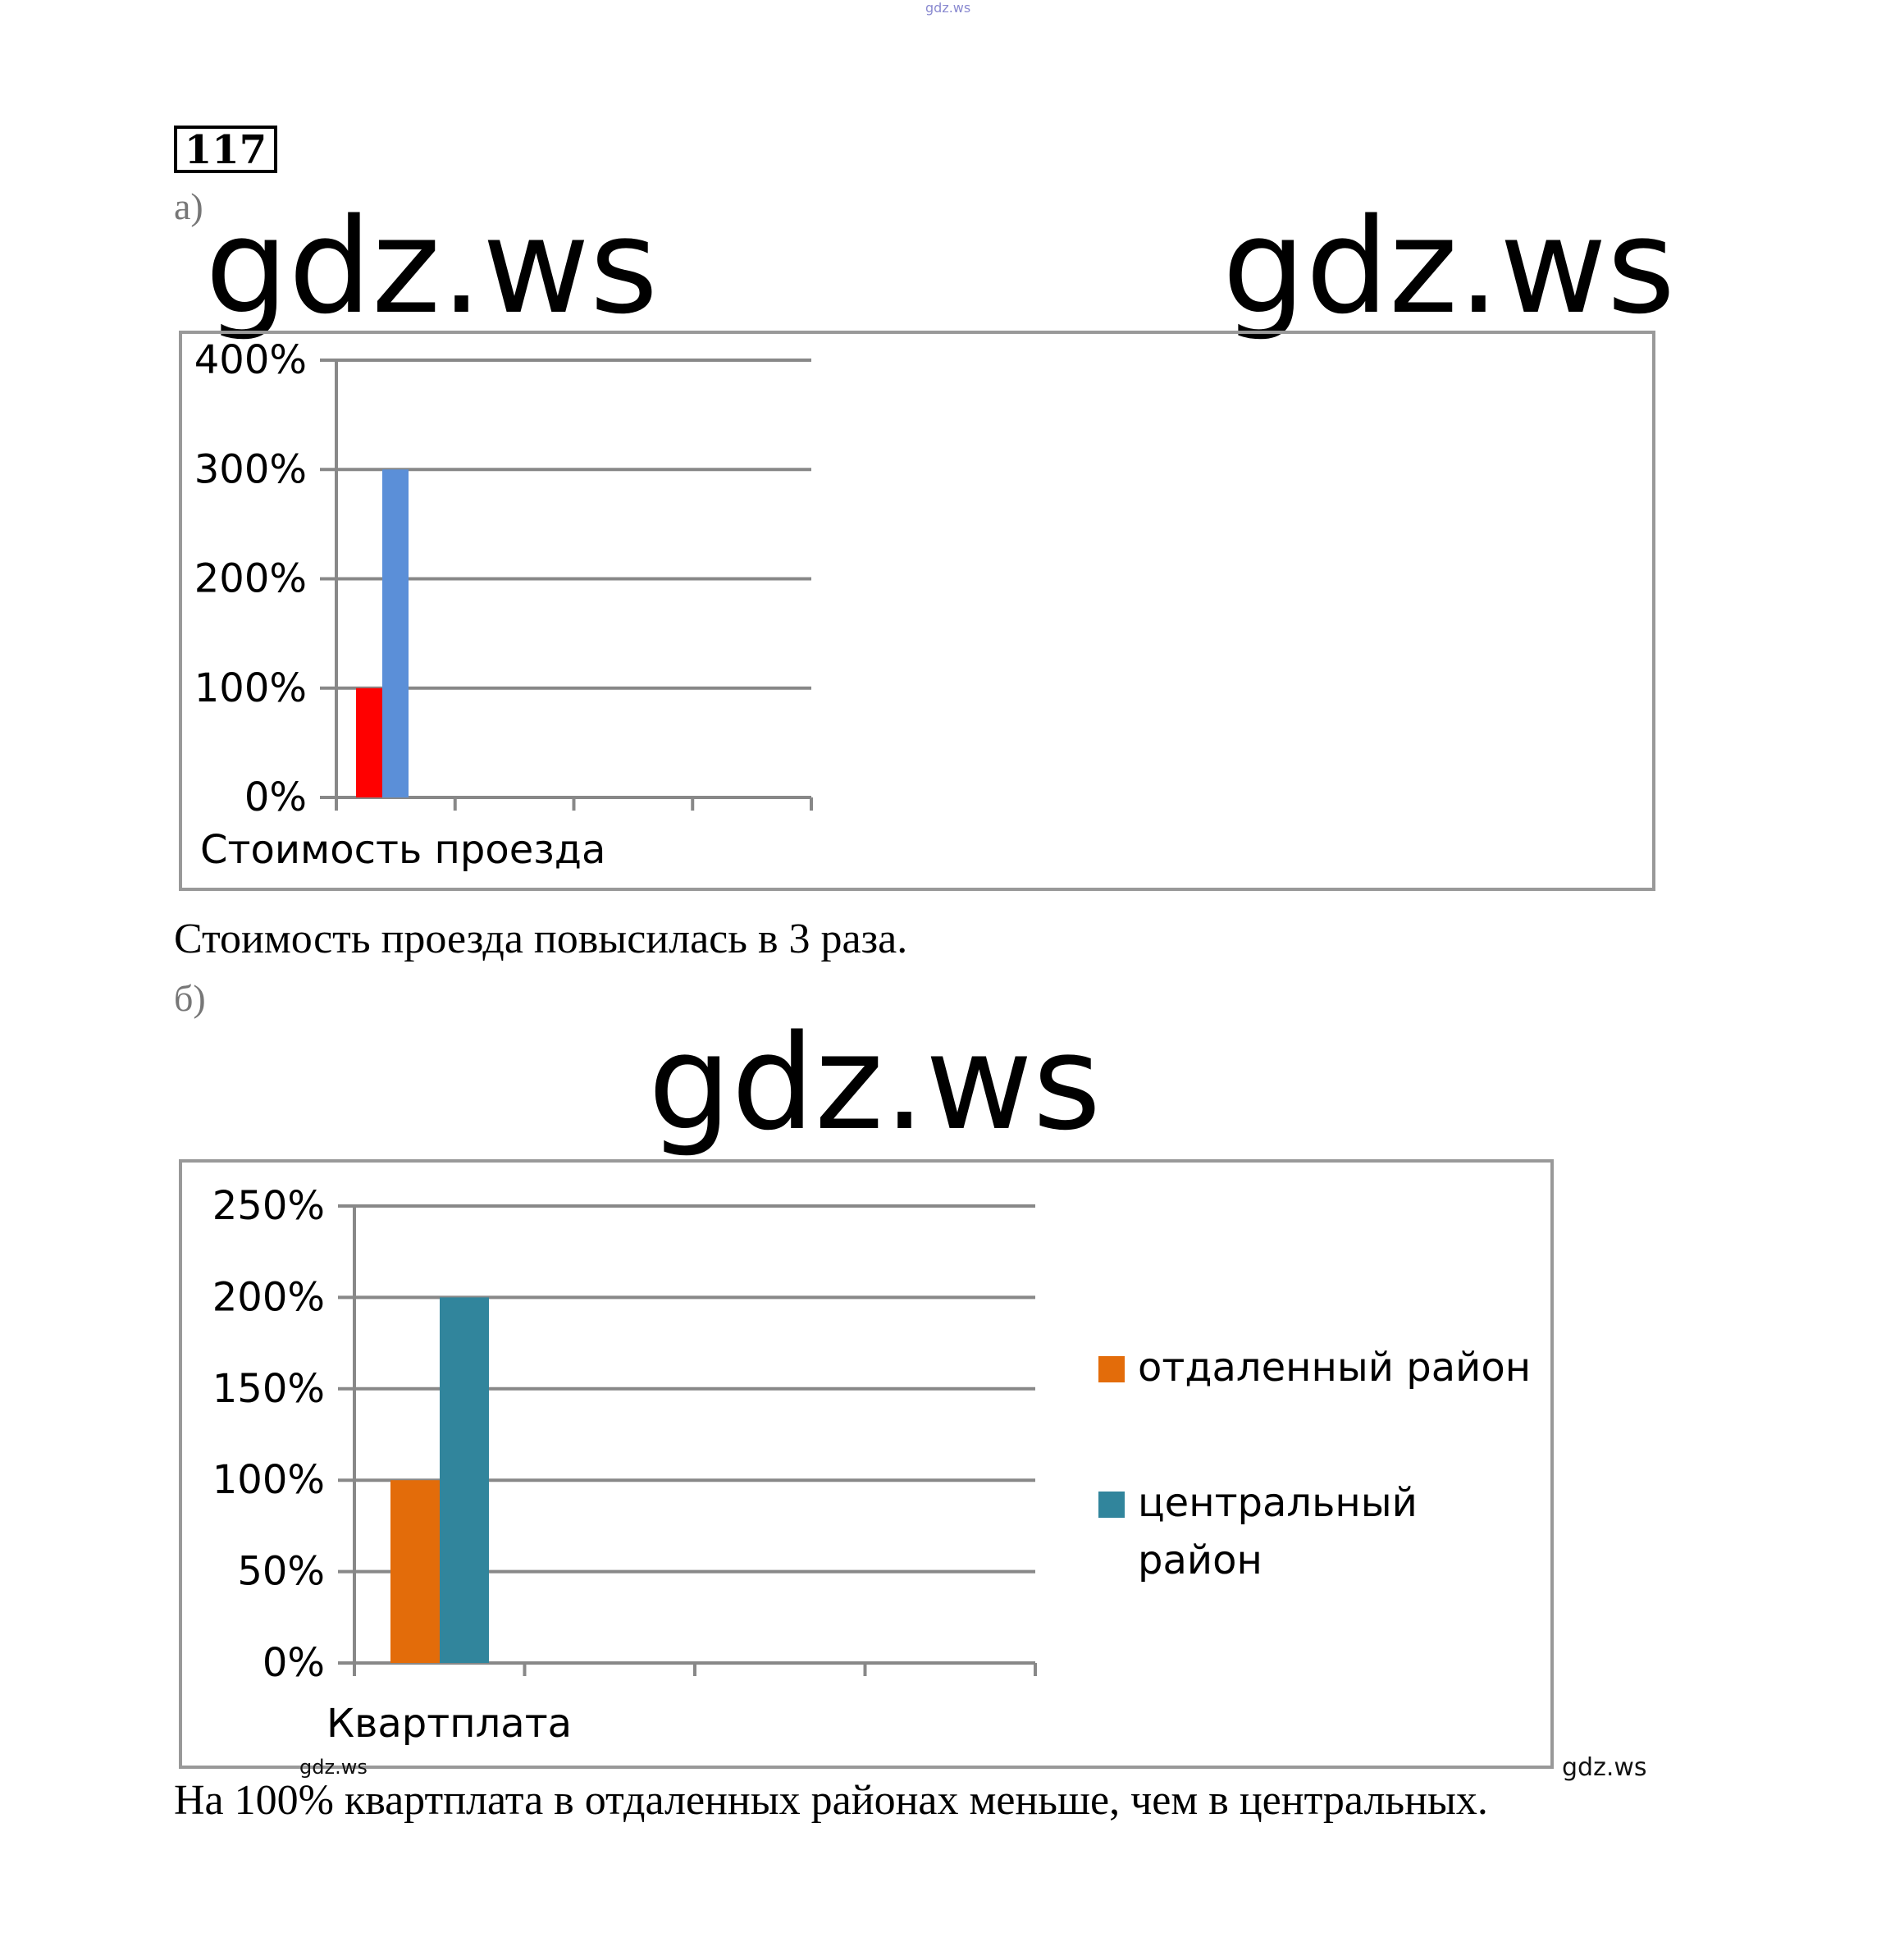  I want to click on y-tick-label: 400%, so click(251, 360).